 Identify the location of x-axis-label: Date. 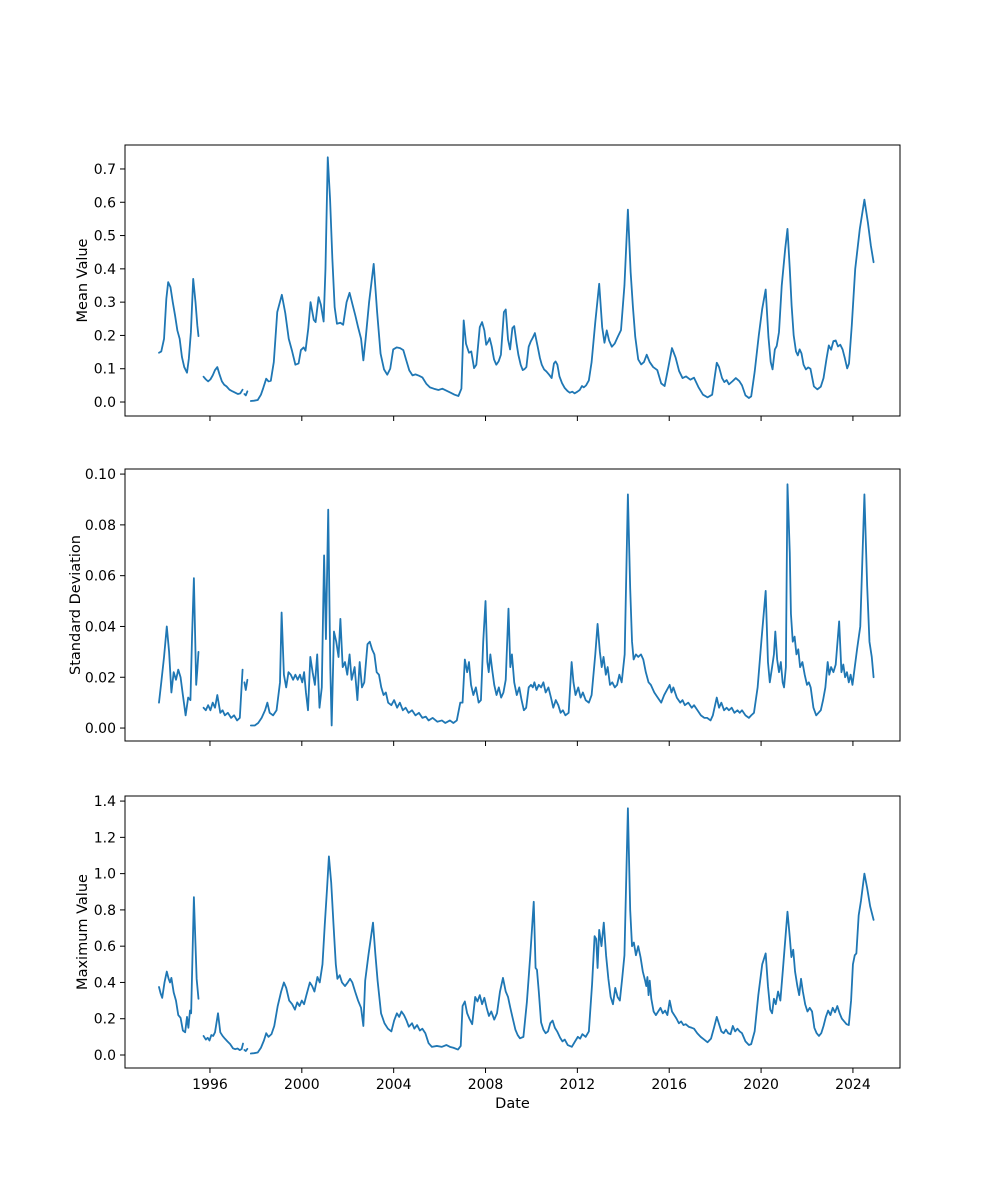
(512, 1104).